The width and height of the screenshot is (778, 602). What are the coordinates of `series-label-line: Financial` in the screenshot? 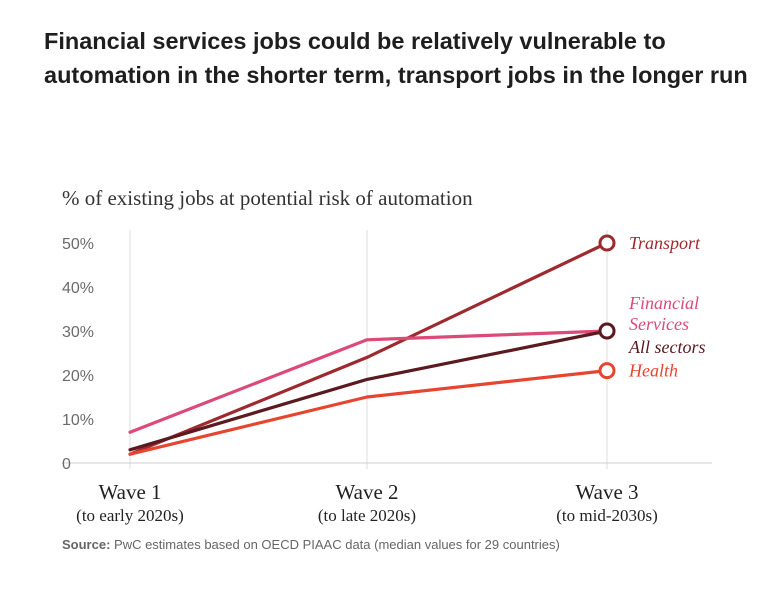 It's located at (663, 303).